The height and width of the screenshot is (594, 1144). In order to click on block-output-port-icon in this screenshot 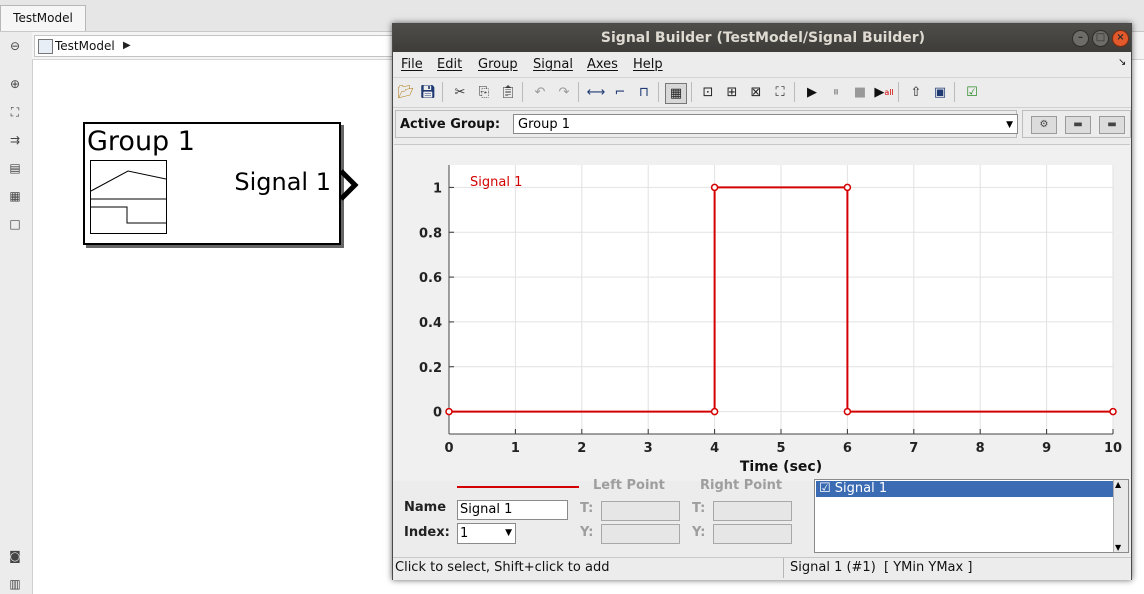, I will do `click(350, 185)`.